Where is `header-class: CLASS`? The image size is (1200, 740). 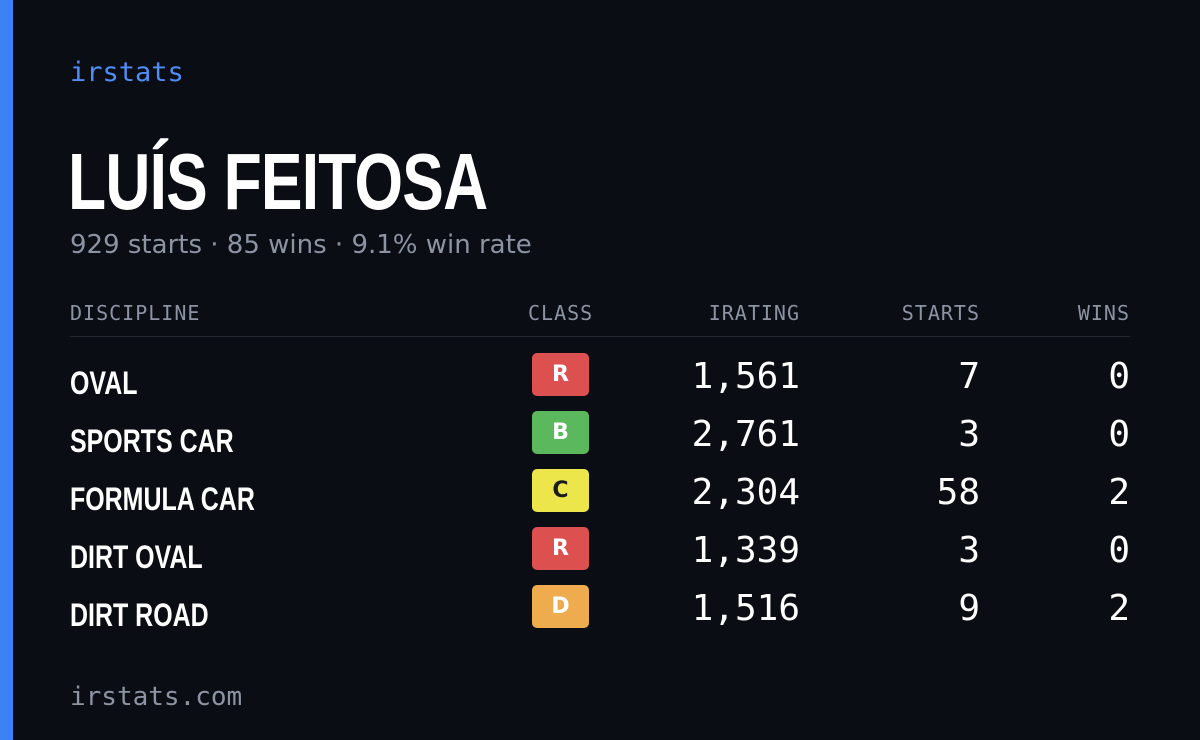 header-class: CLASS is located at coordinates (561, 313).